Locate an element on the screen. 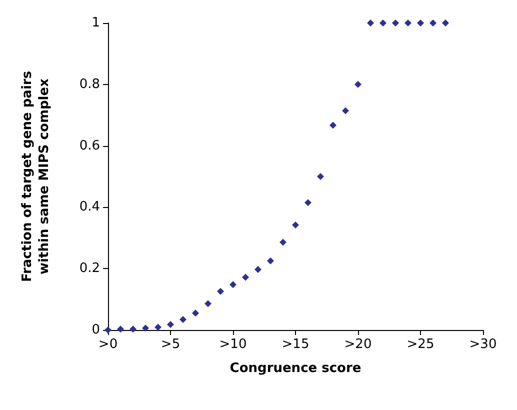 This screenshot has width=517, height=410. x-tick-label: >25 is located at coordinates (420, 344).